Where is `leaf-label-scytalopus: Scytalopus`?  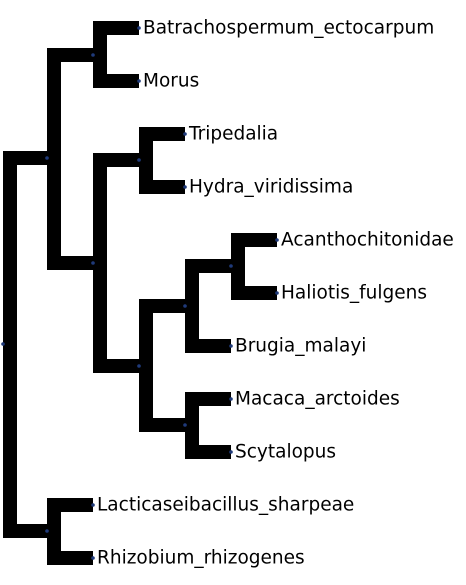
leaf-label-scytalopus: Scytalopus is located at coordinates (285, 452).